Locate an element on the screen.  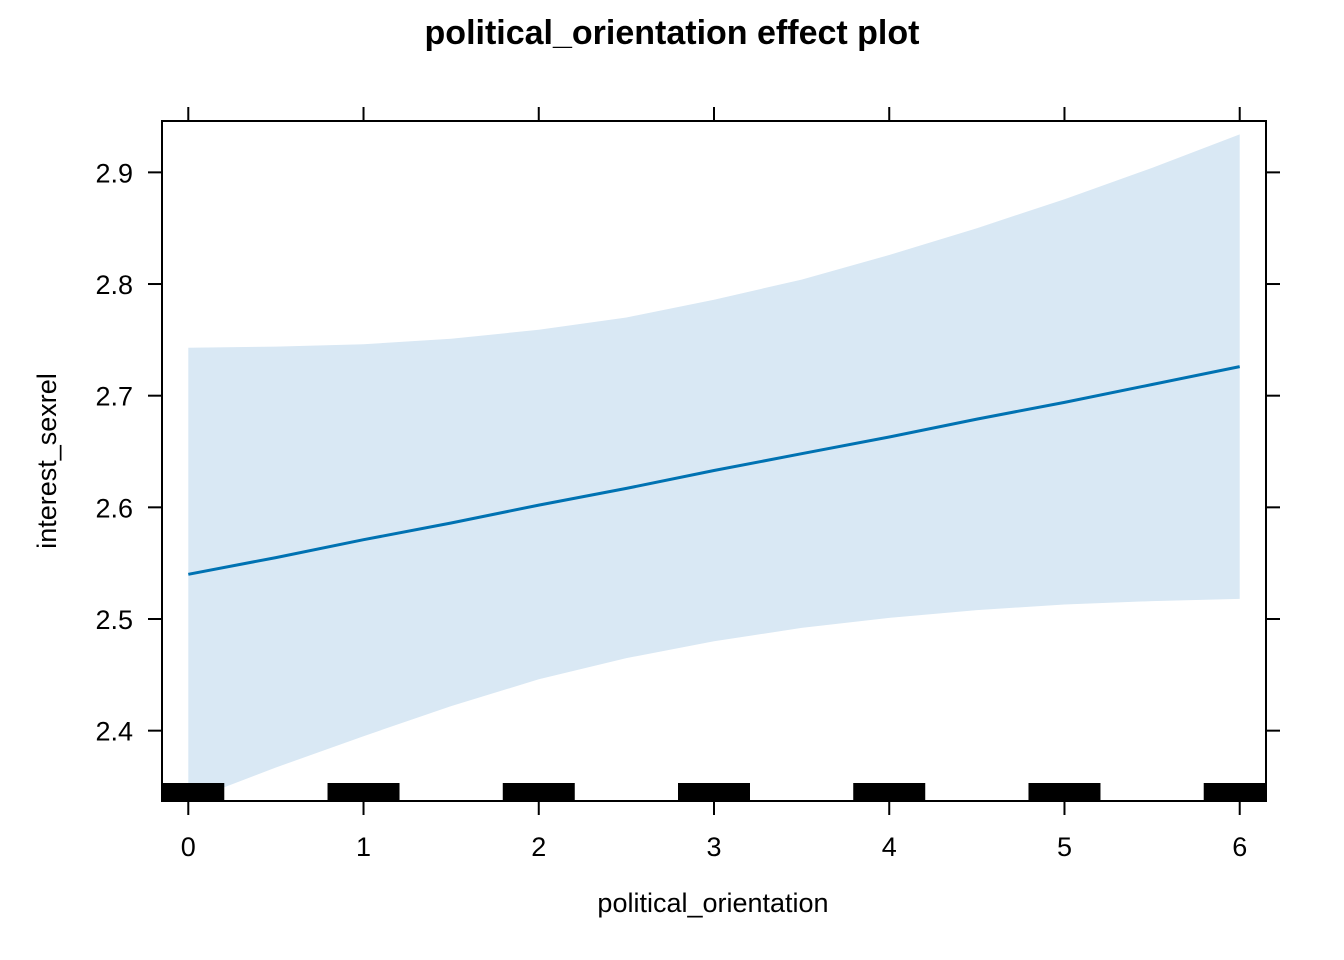
y-tick-label: 2.9 is located at coordinates (114, 173).